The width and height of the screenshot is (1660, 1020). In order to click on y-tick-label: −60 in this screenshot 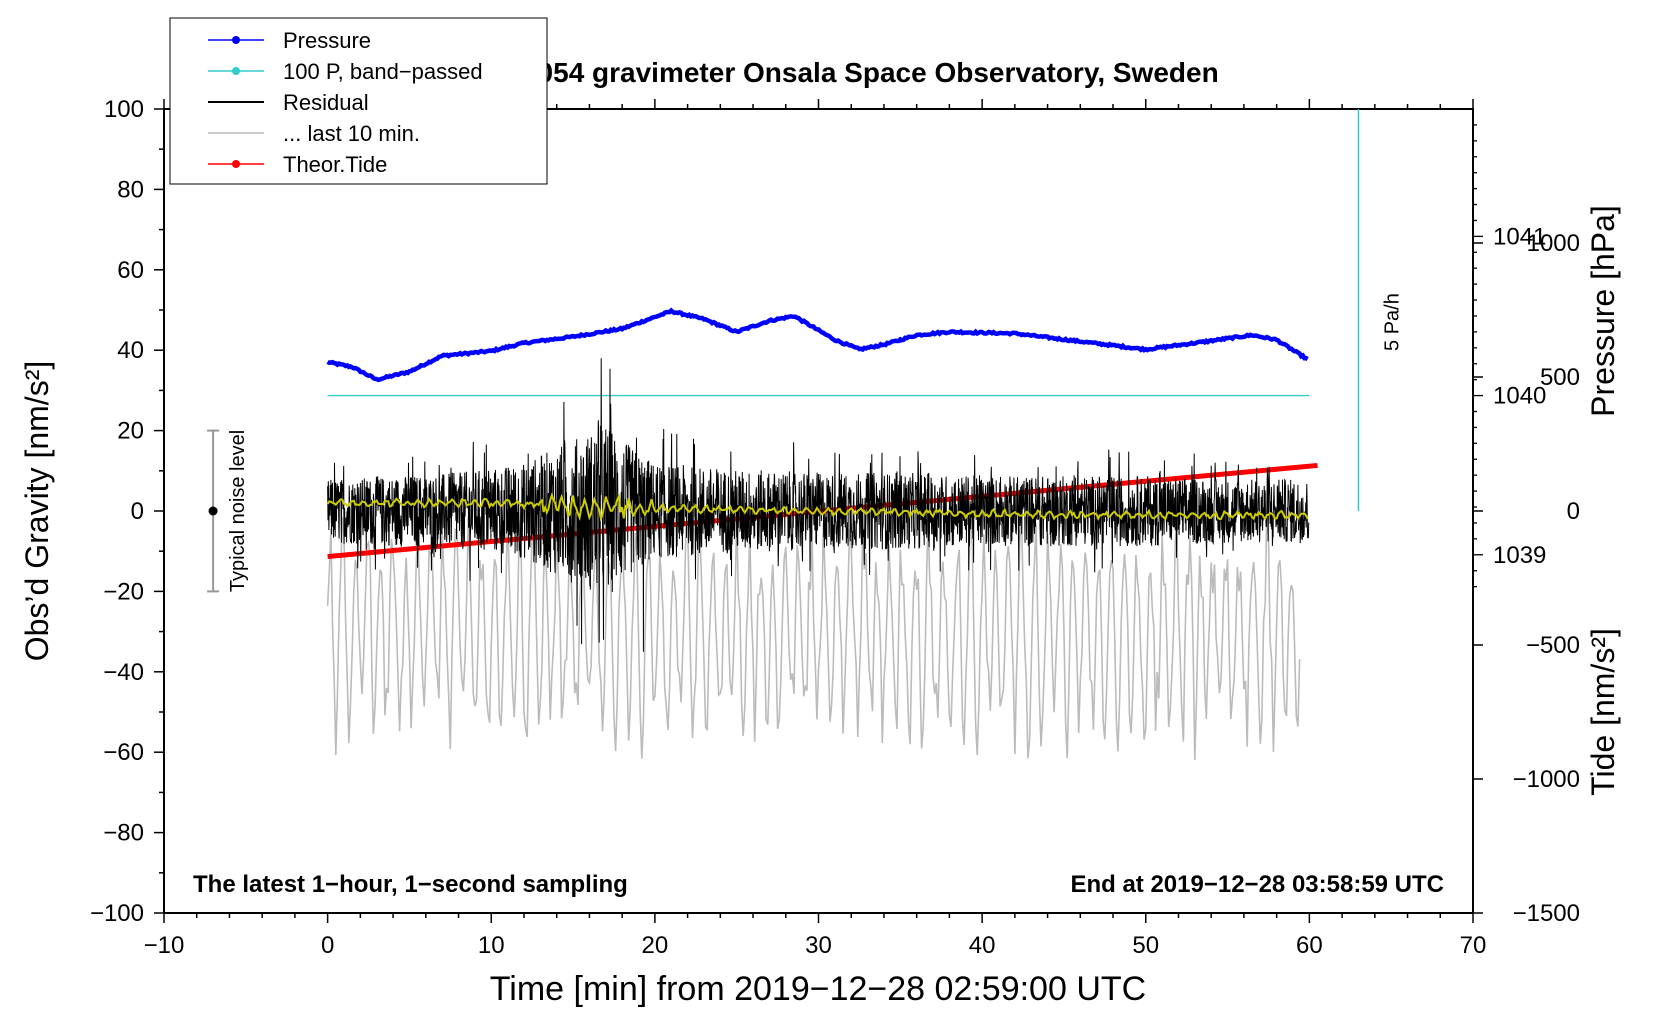, I will do `click(123, 752)`.